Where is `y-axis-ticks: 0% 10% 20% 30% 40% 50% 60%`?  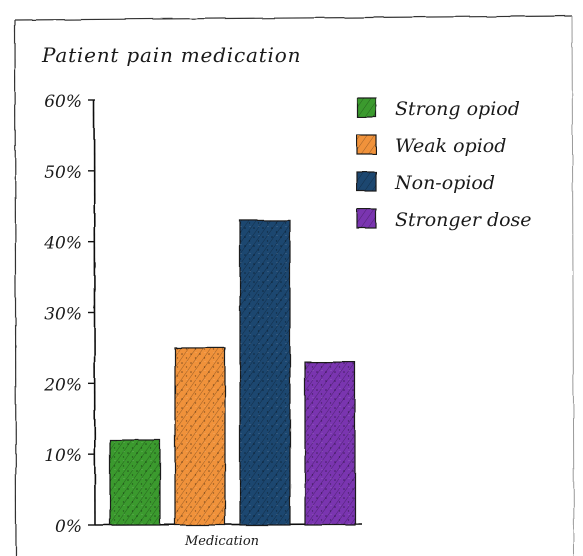 y-axis-ticks: 0% 10% 20% 30% 40% 50% 60% is located at coordinates (69, 314).